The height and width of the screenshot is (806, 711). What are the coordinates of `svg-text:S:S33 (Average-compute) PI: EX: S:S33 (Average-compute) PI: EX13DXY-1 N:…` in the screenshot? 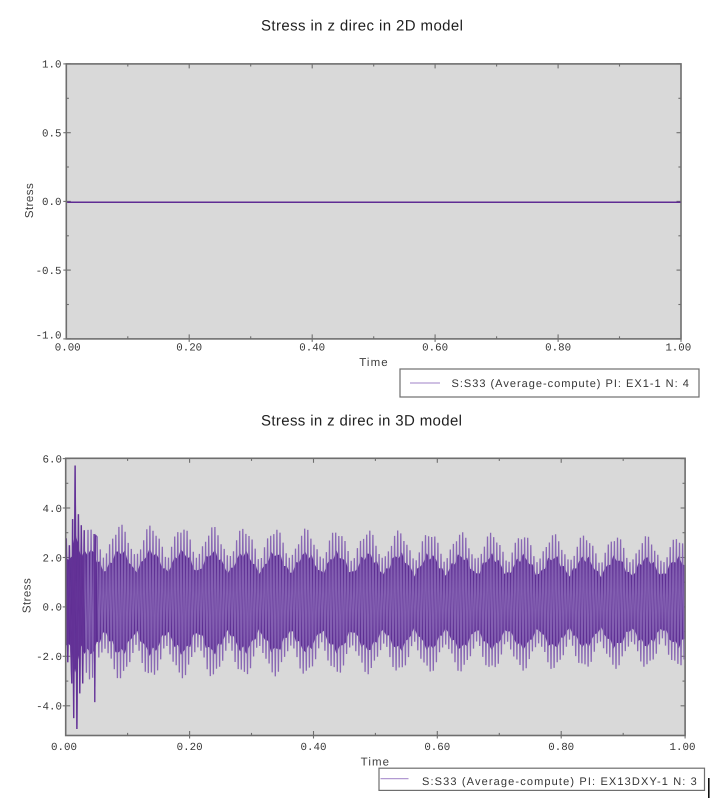 It's located at (560, 782).